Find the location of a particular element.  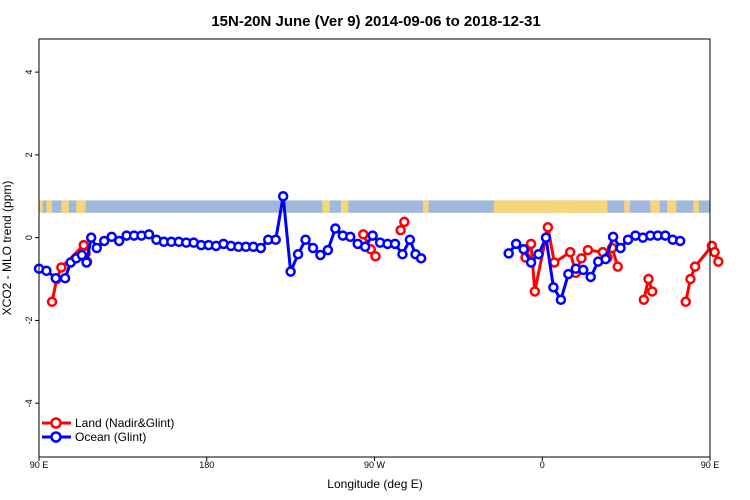

legend-ocean-marker is located at coordinates (56, 437).